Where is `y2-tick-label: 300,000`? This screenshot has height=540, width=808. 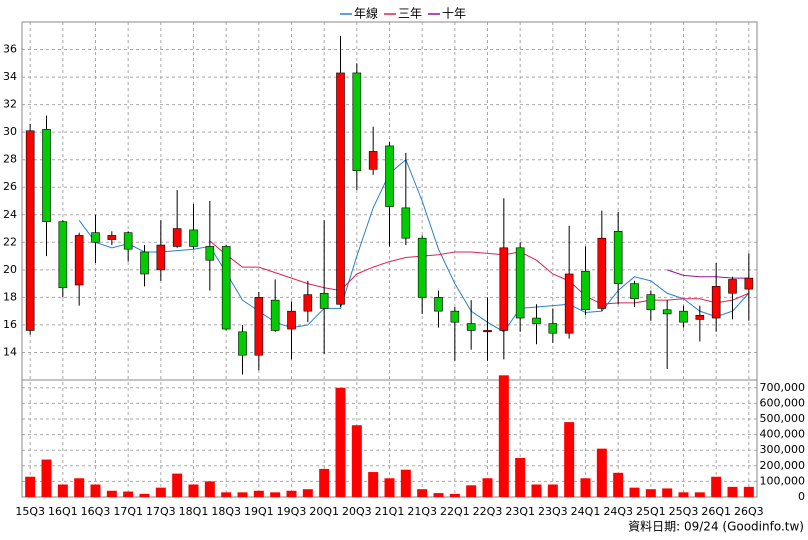 y2-tick-label: 300,000 is located at coordinates (783, 449).